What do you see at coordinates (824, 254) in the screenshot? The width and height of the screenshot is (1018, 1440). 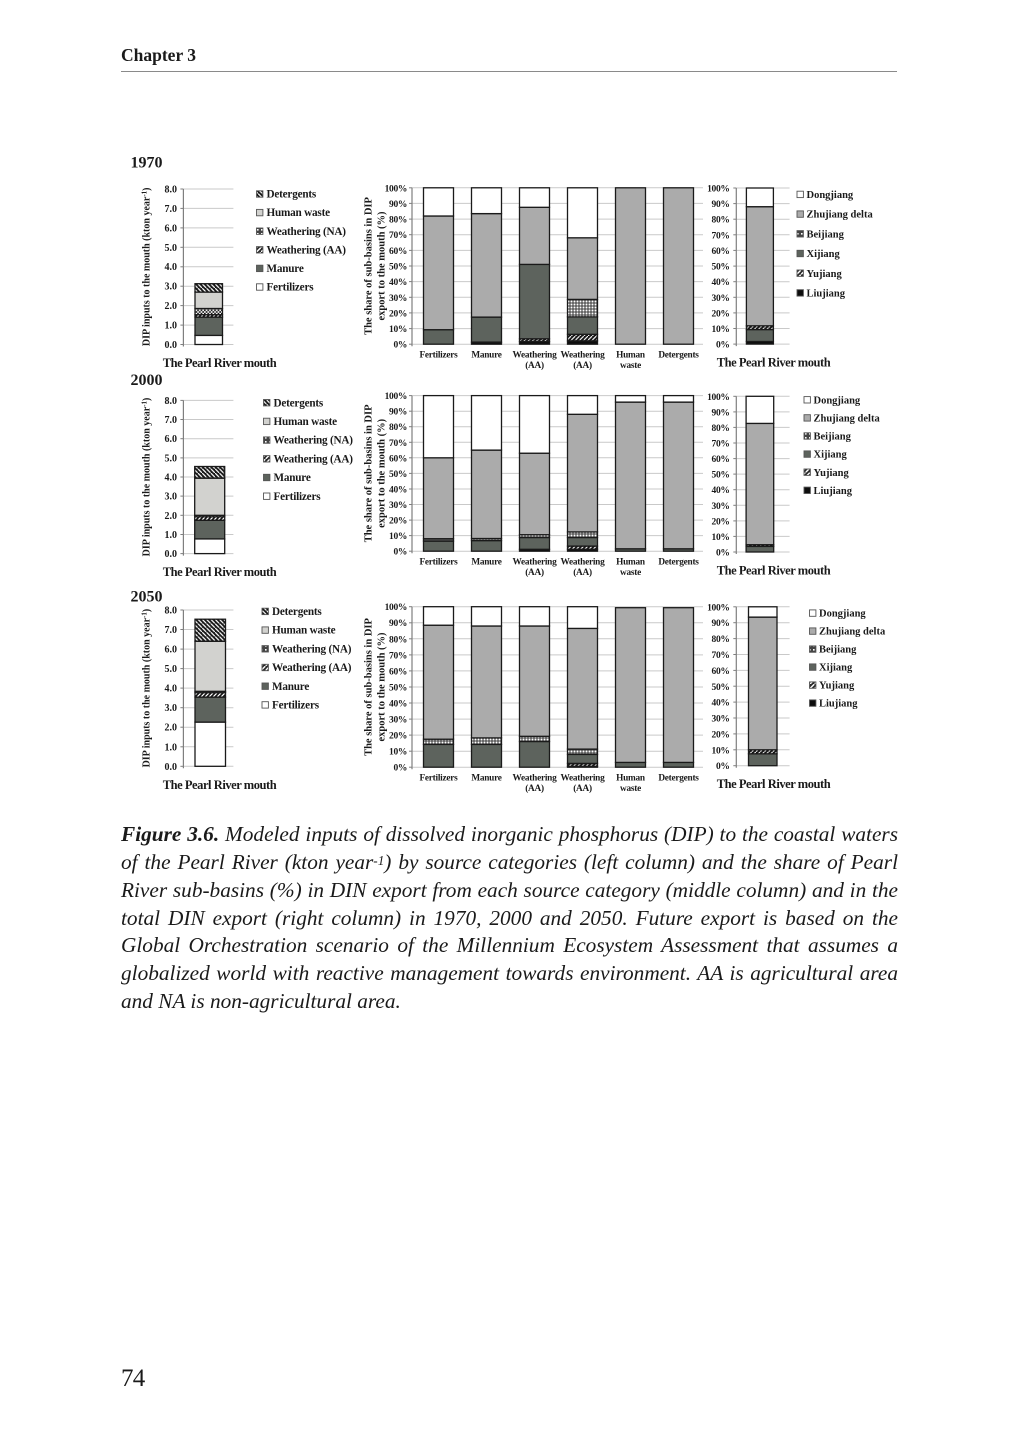 I see `svg-text: Xijiang` at bounding box center [824, 254].